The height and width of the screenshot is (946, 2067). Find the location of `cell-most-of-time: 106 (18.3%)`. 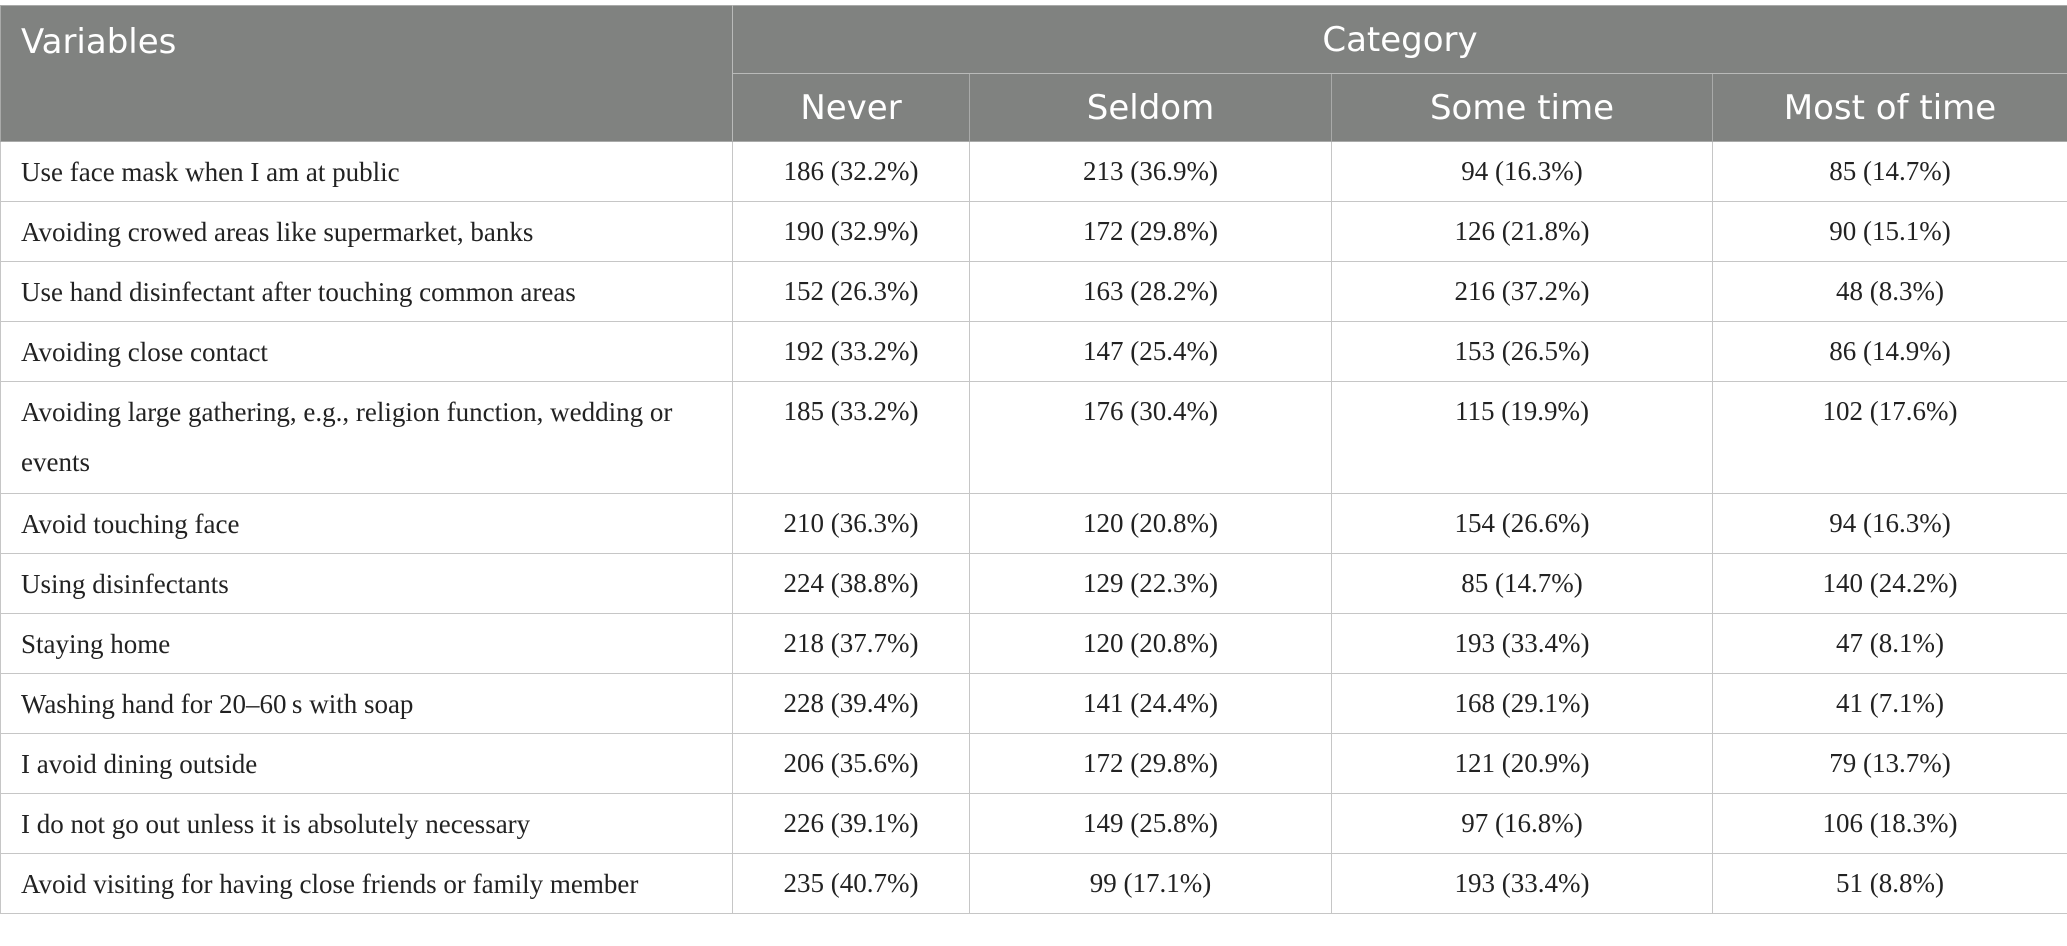

cell-most-of-time: 106 (18.3%) is located at coordinates (1889, 823).